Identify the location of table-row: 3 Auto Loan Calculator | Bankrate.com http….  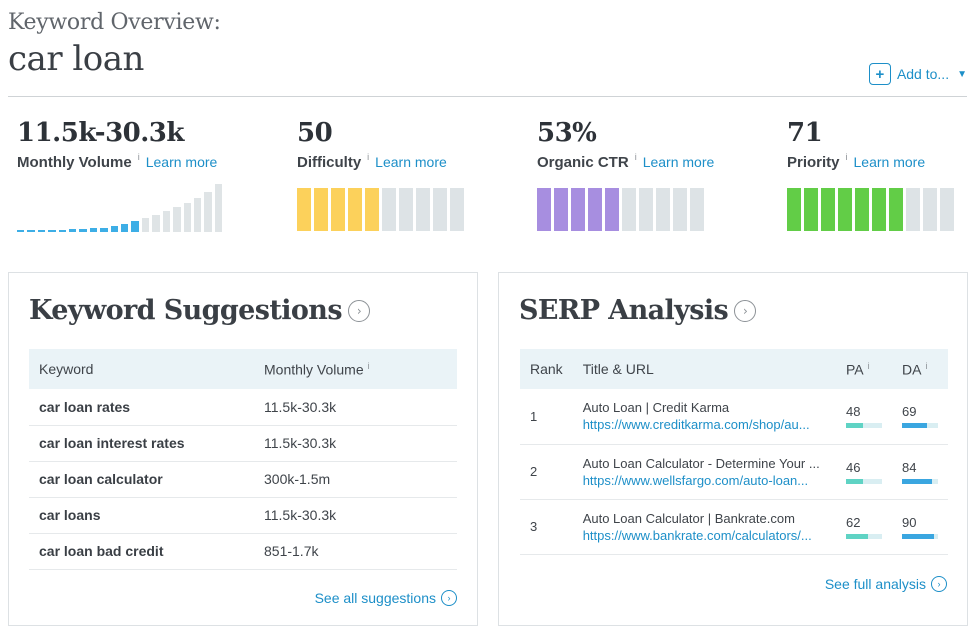
(734, 527).